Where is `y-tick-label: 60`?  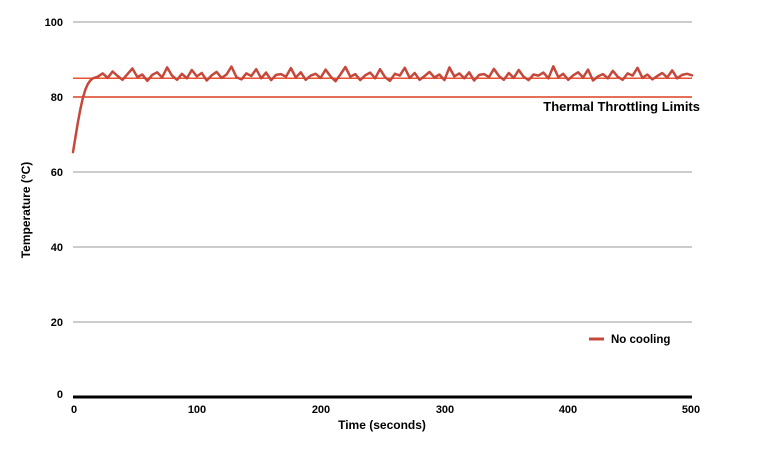
y-tick-label: 60 is located at coordinates (57, 173).